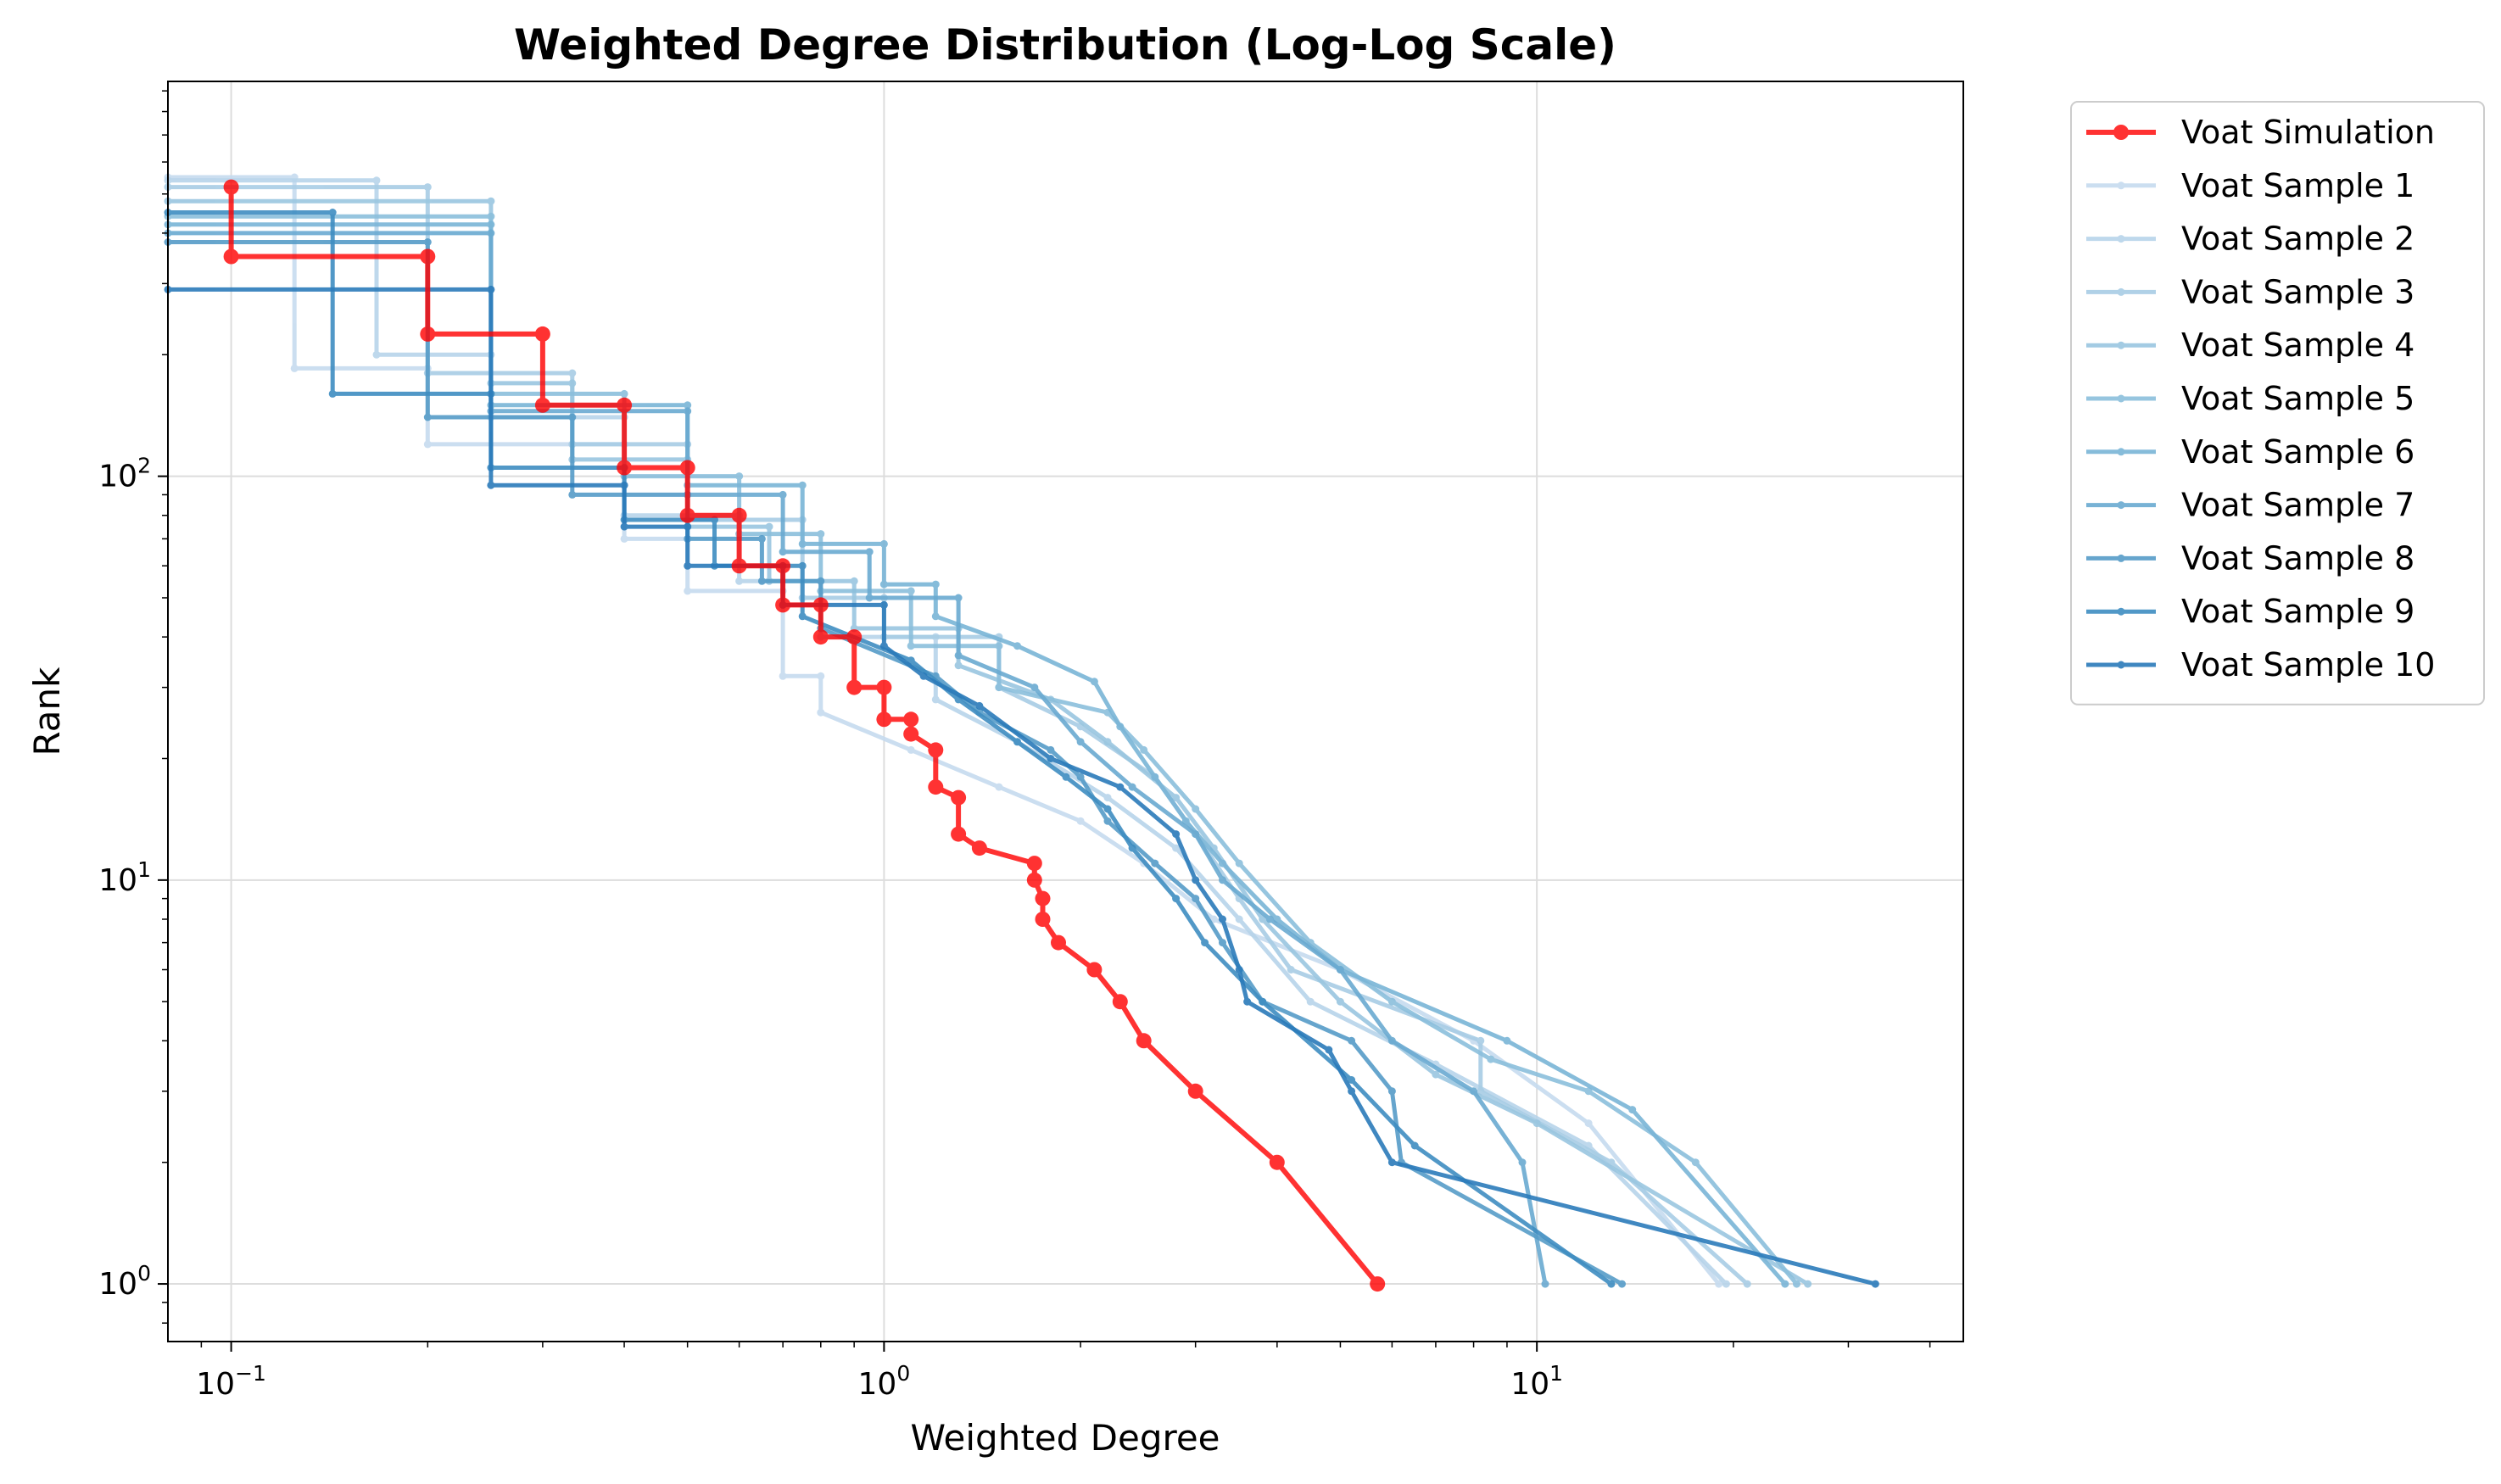 Image resolution: width=2501 pixels, height=1484 pixels. What do you see at coordinates (2297, 398) in the screenshot?
I see `legend-label: Voat Sample 5` at bounding box center [2297, 398].